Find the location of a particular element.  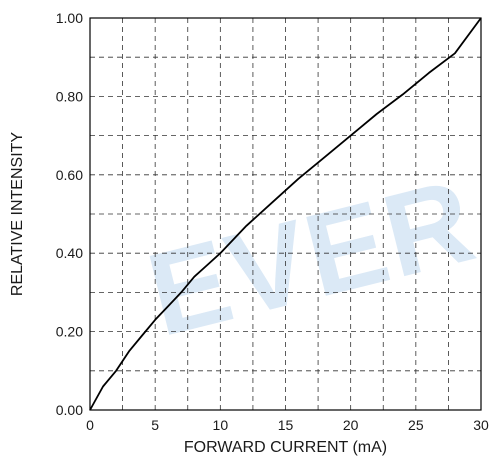

x-tick-label: 20 is located at coordinates (351, 425).